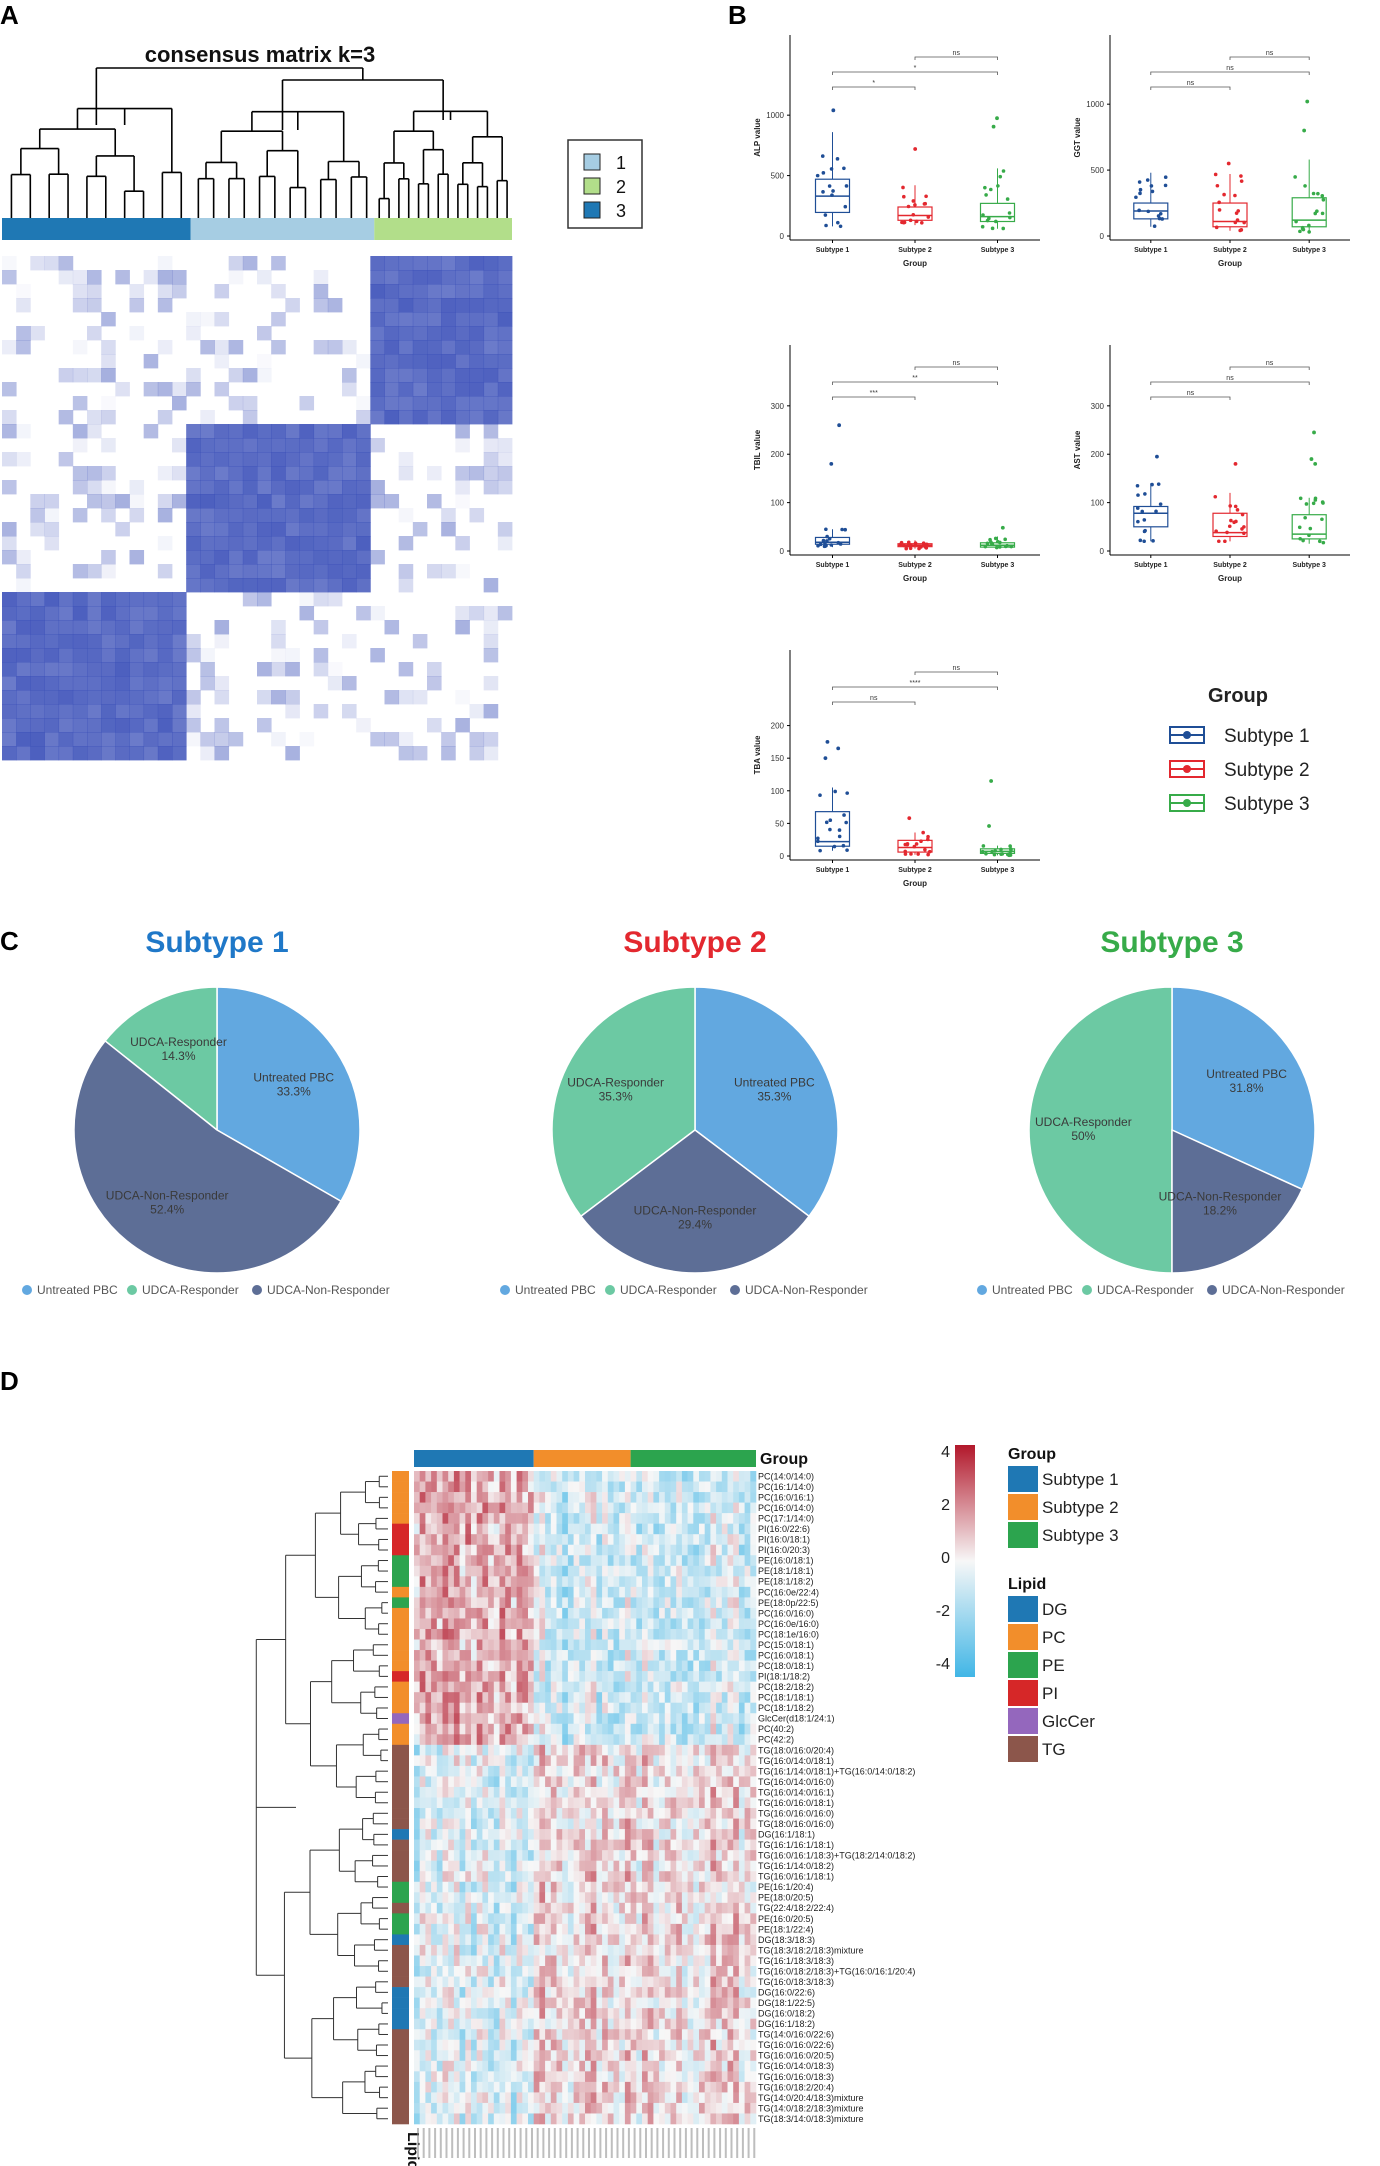 This screenshot has height=2166, width=1380. Describe the element at coordinates (178, 1056) in the screenshot. I see `slice-percent: 14.3%` at that location.